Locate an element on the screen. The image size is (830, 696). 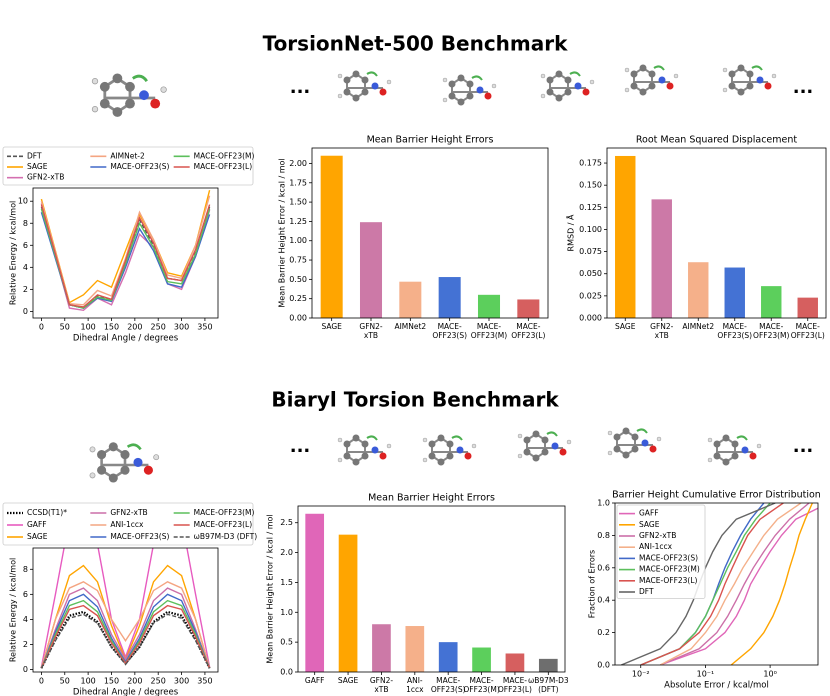
y-tick-label: 0.8 is located at coordinates (603, 535).